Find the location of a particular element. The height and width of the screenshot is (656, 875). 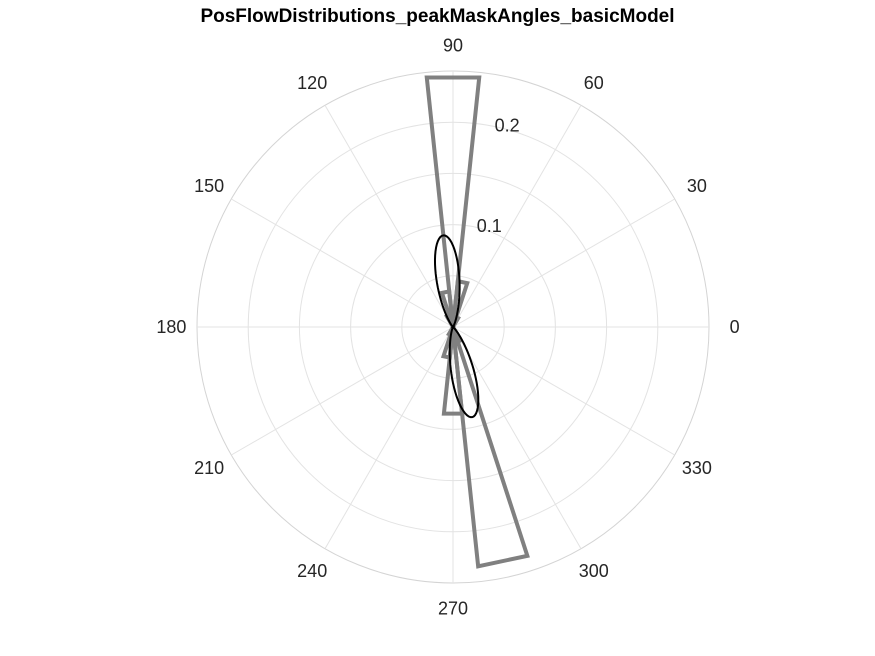

histogram-series is located at coordinates (477, 322).